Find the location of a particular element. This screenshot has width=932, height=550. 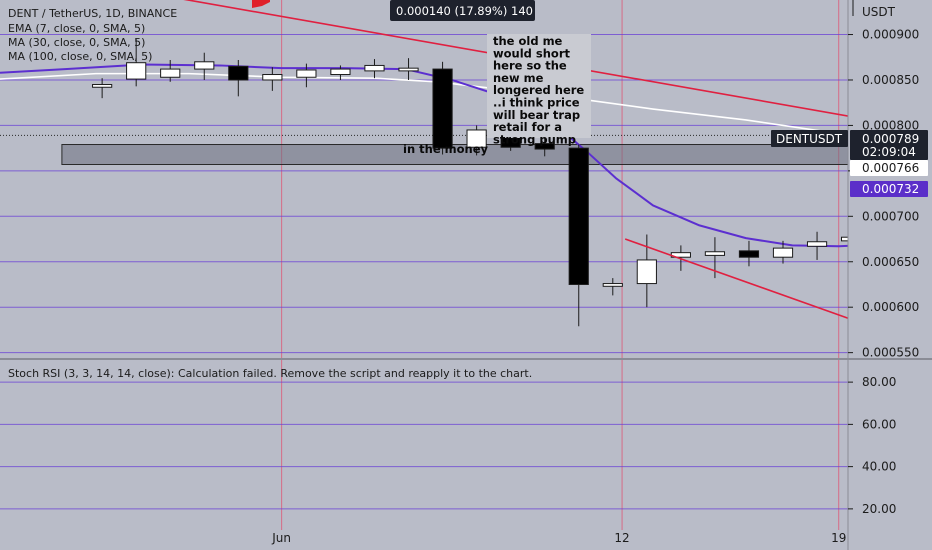

indicator-ma30: MA (30, close, 0, SMA, 5) is located at coordinates (76, 42).